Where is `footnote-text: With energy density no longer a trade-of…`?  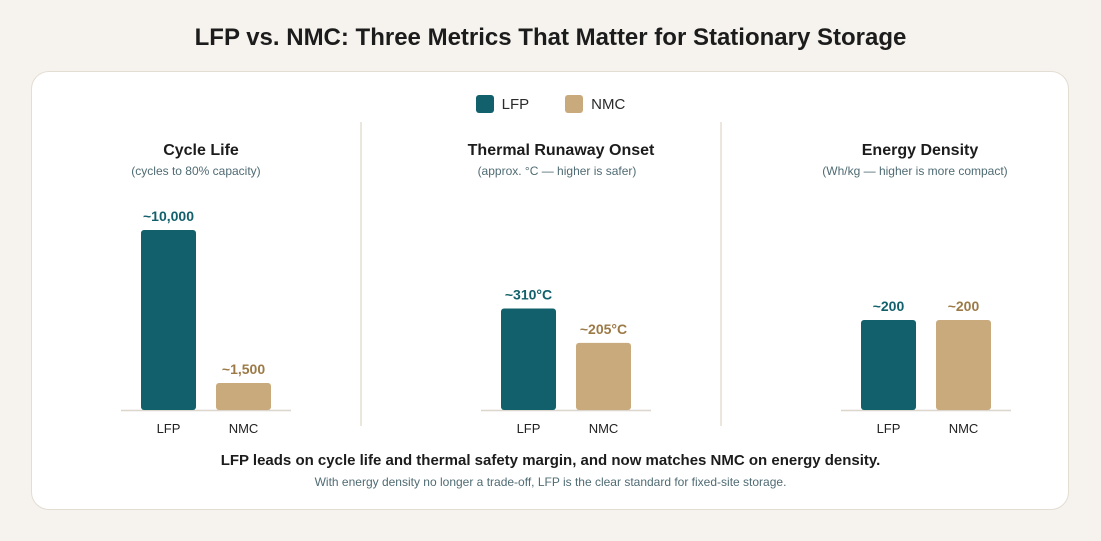
footnote-text: With energy density no longer a trade-of… is located at coordinates (550, 482).